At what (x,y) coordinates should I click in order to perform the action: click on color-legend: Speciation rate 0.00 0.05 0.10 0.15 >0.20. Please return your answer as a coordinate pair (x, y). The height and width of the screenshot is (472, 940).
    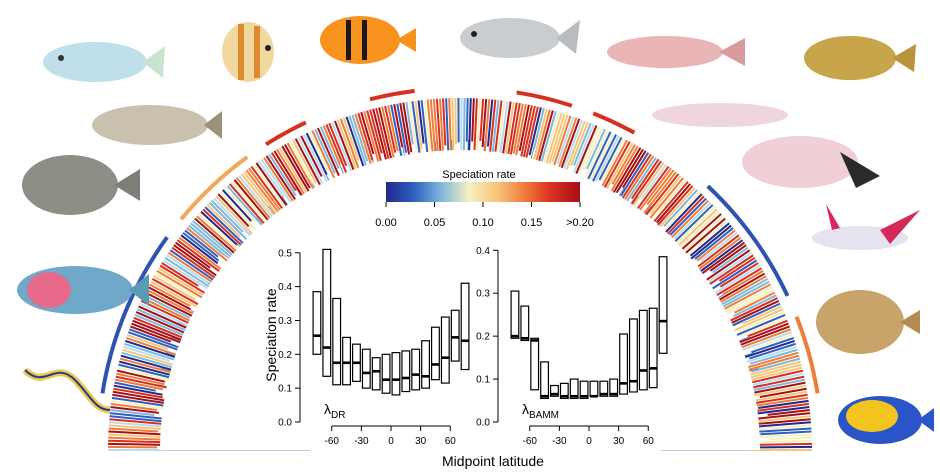
    Looking at the image, I should click on (484, 199).